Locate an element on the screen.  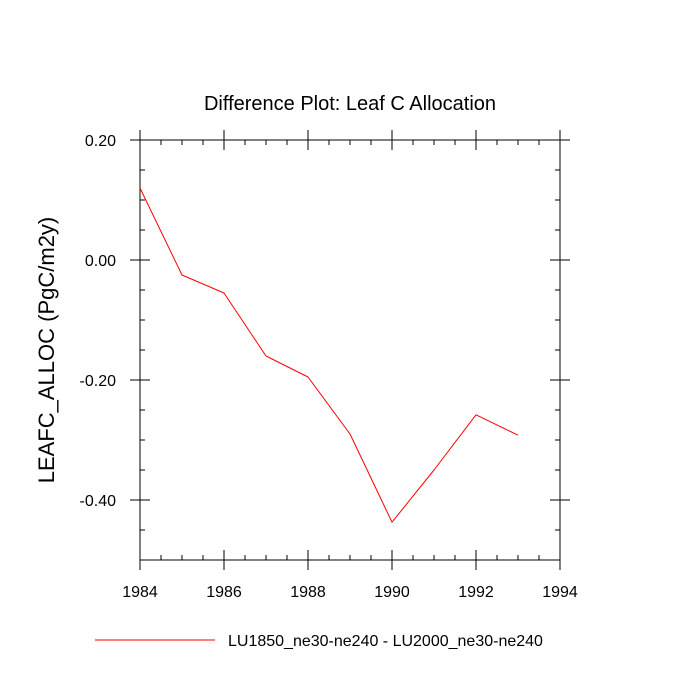
y-axis-label: LEAFC_ALLOC (PgC/m2y) is located at coordinates (46, 350).